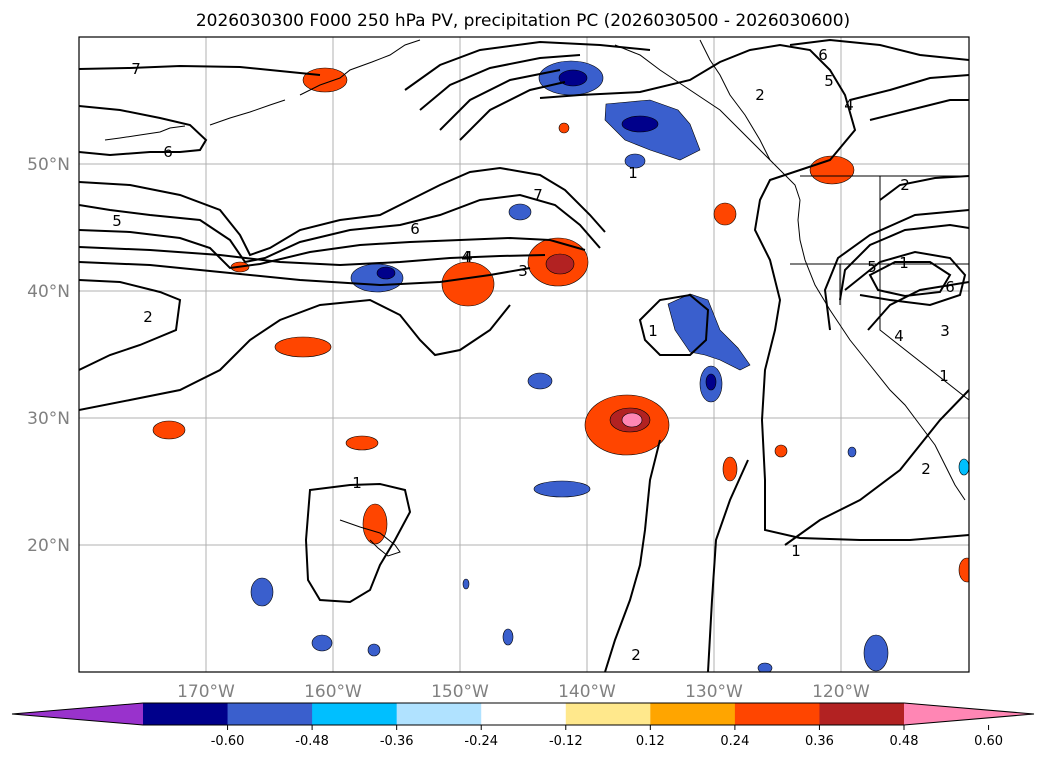 This screenshot has width=1047, height=765. I want to click on colorbar-tick-label: 0.48, so click(904, 741).